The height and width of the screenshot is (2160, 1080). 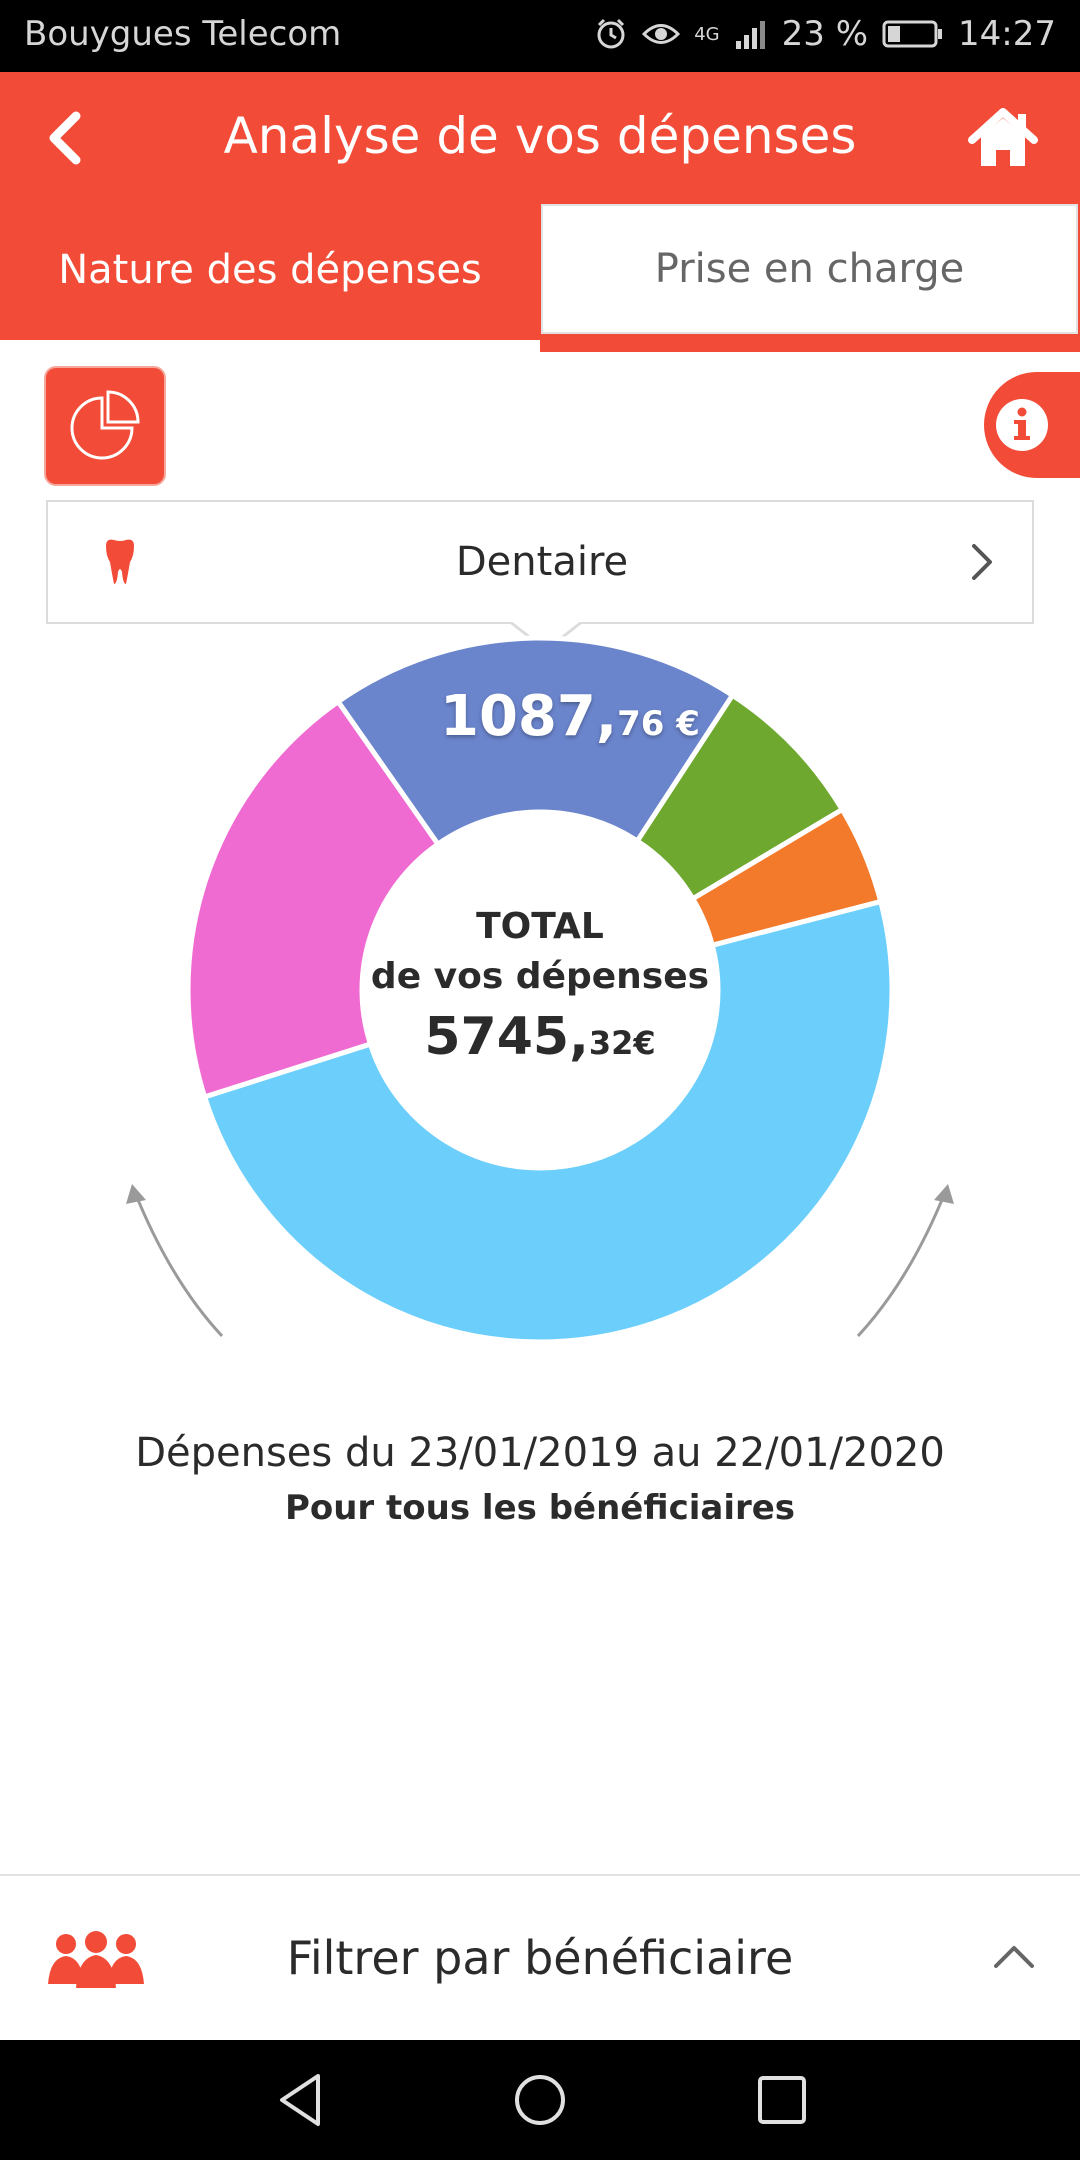 What do you see at coordinates (540, 976) in the screenshot?
I see `total-subtitle: de vos dépenses` at bounding box center [540, 976].